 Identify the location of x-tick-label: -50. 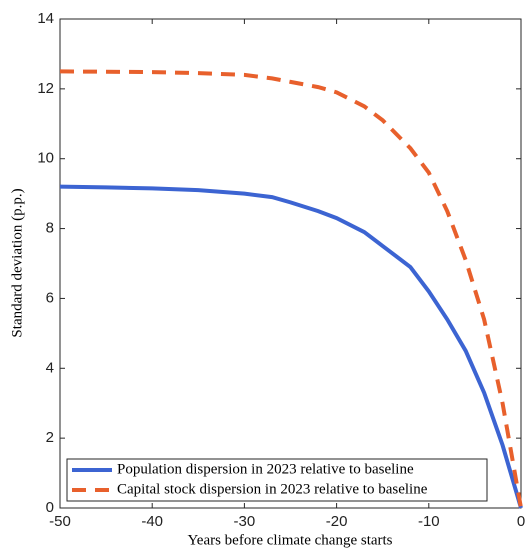
(60, 521).